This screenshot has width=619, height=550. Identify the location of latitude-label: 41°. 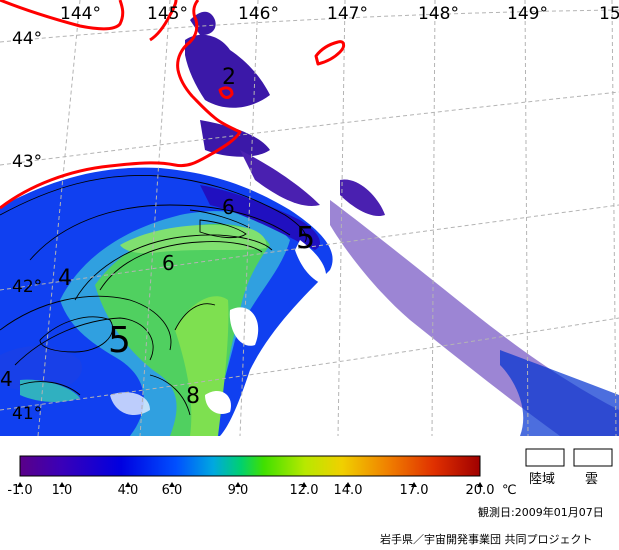
(27, 414).